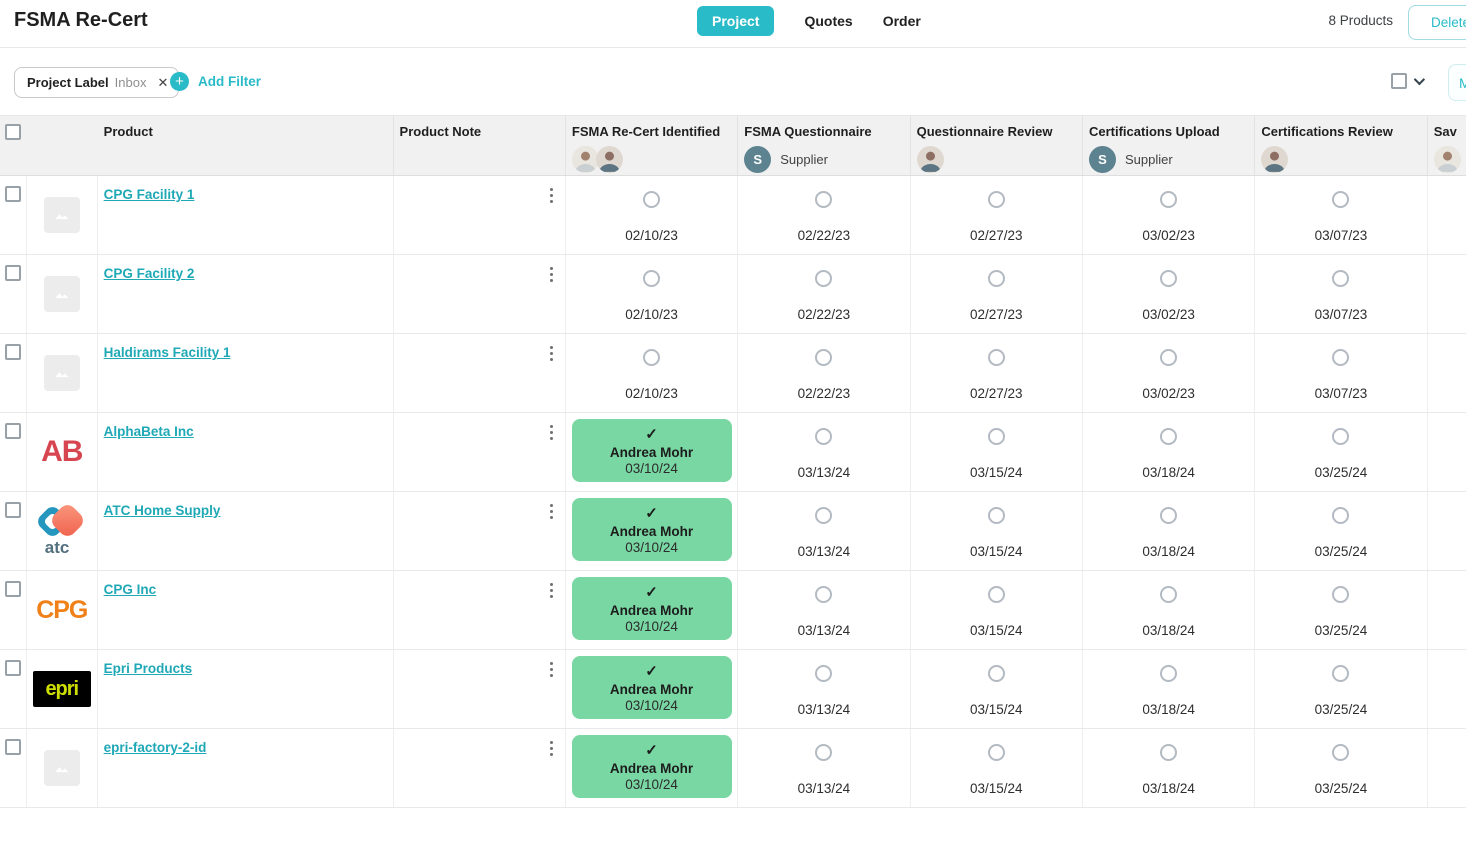  What do you see at coordinates (1437, 22) in the screenshot?
I see `delete-button: Delete` at bounding box center [1437, 22].